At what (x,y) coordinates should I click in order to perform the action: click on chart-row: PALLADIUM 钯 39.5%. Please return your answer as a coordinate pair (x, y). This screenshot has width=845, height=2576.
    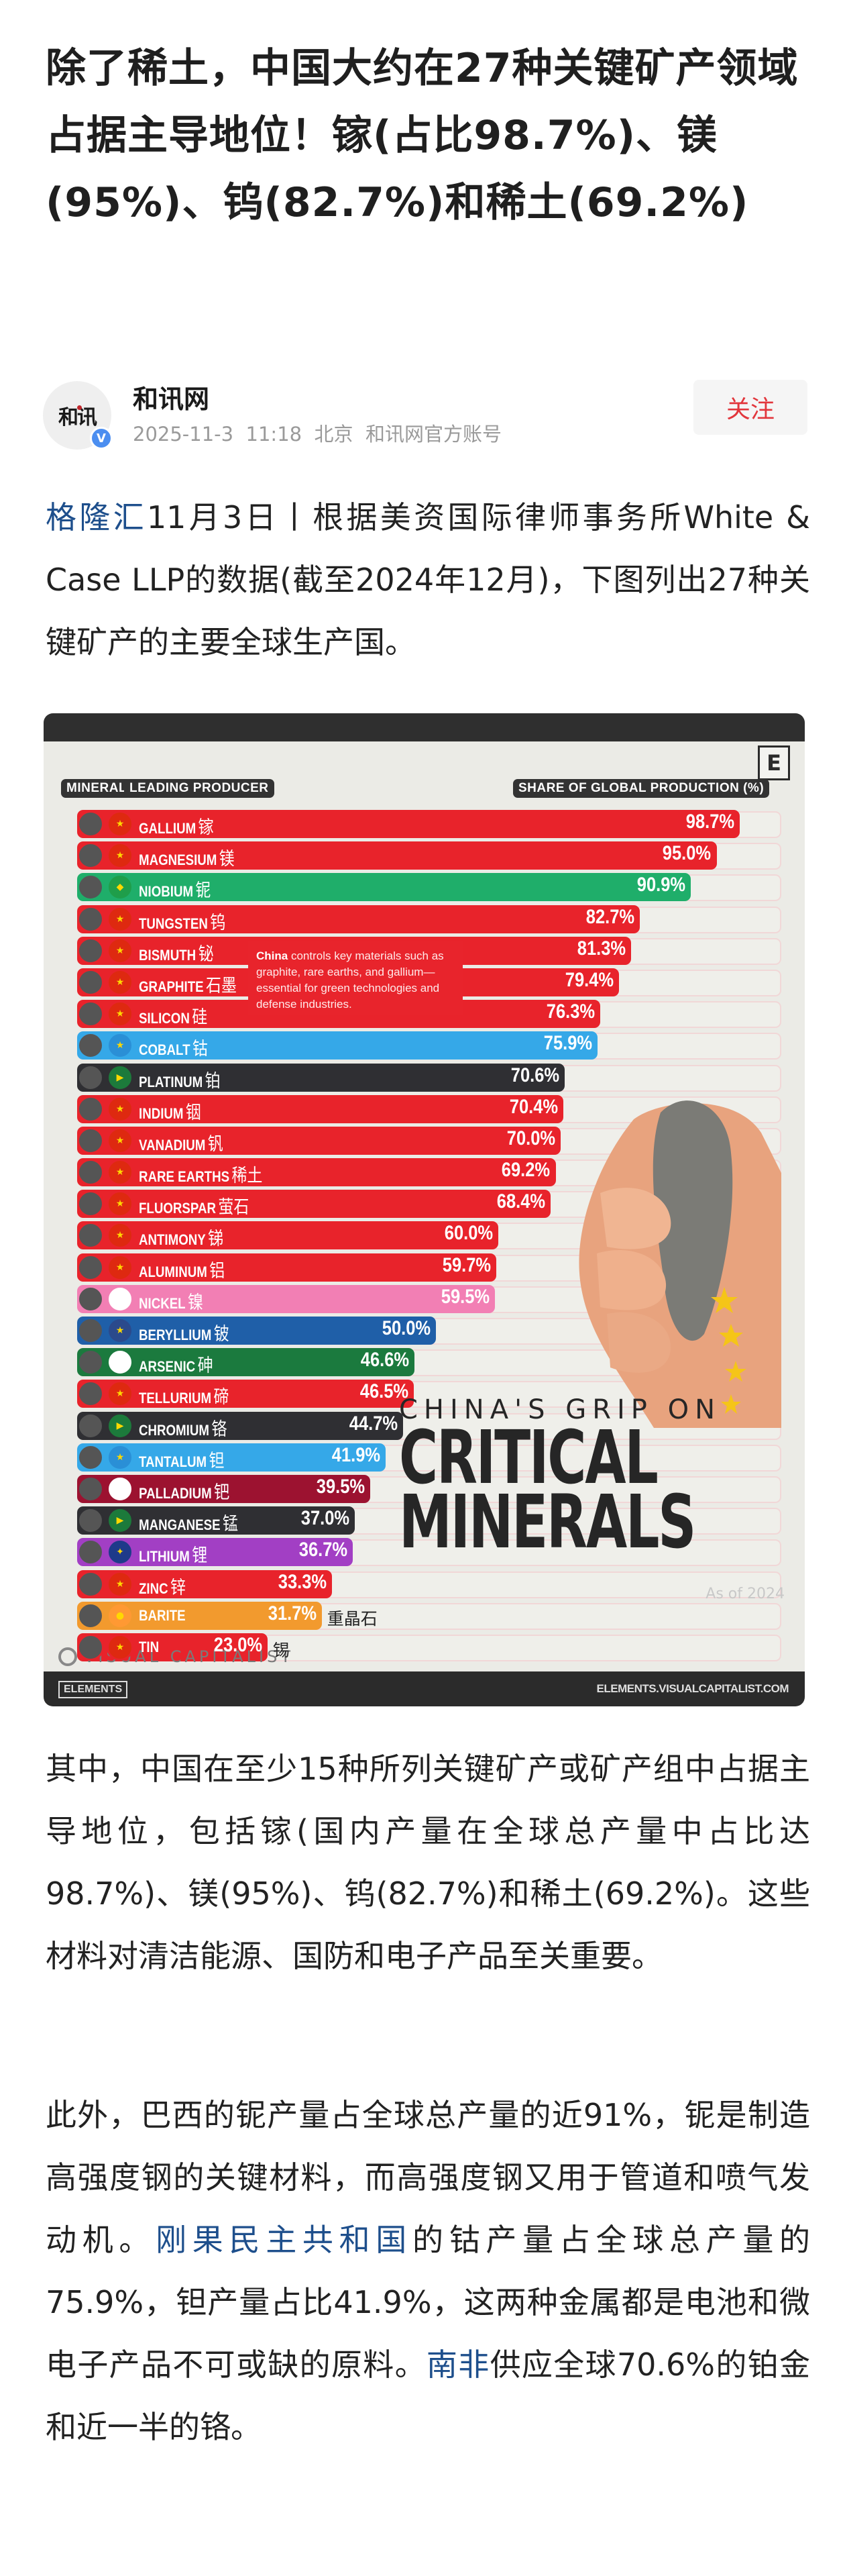
    Looking at the image, I should click on (426, 1489).